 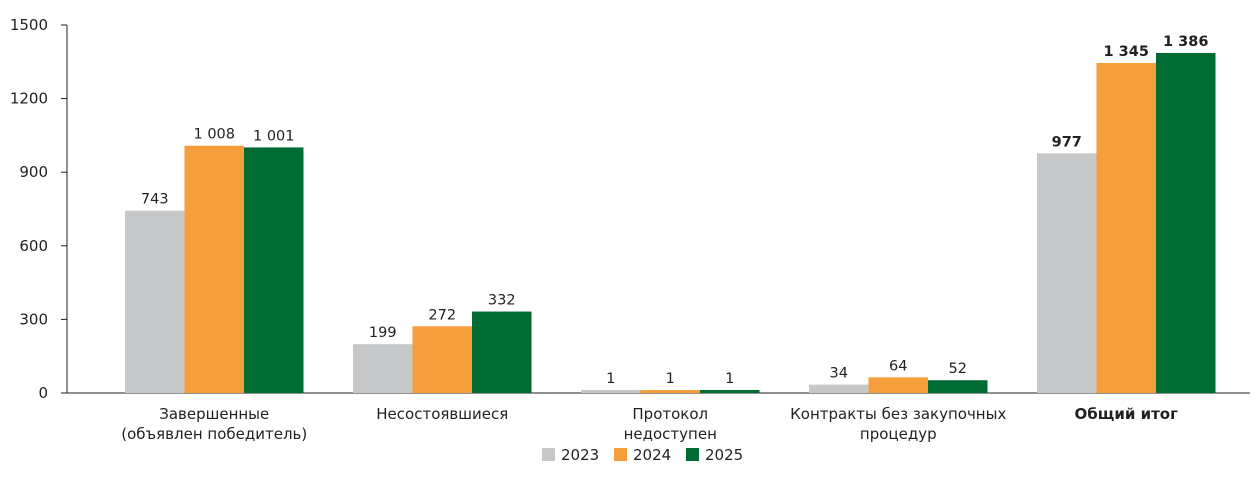 I want to click on y-tick-label: 900, so click(x=33, y=172).